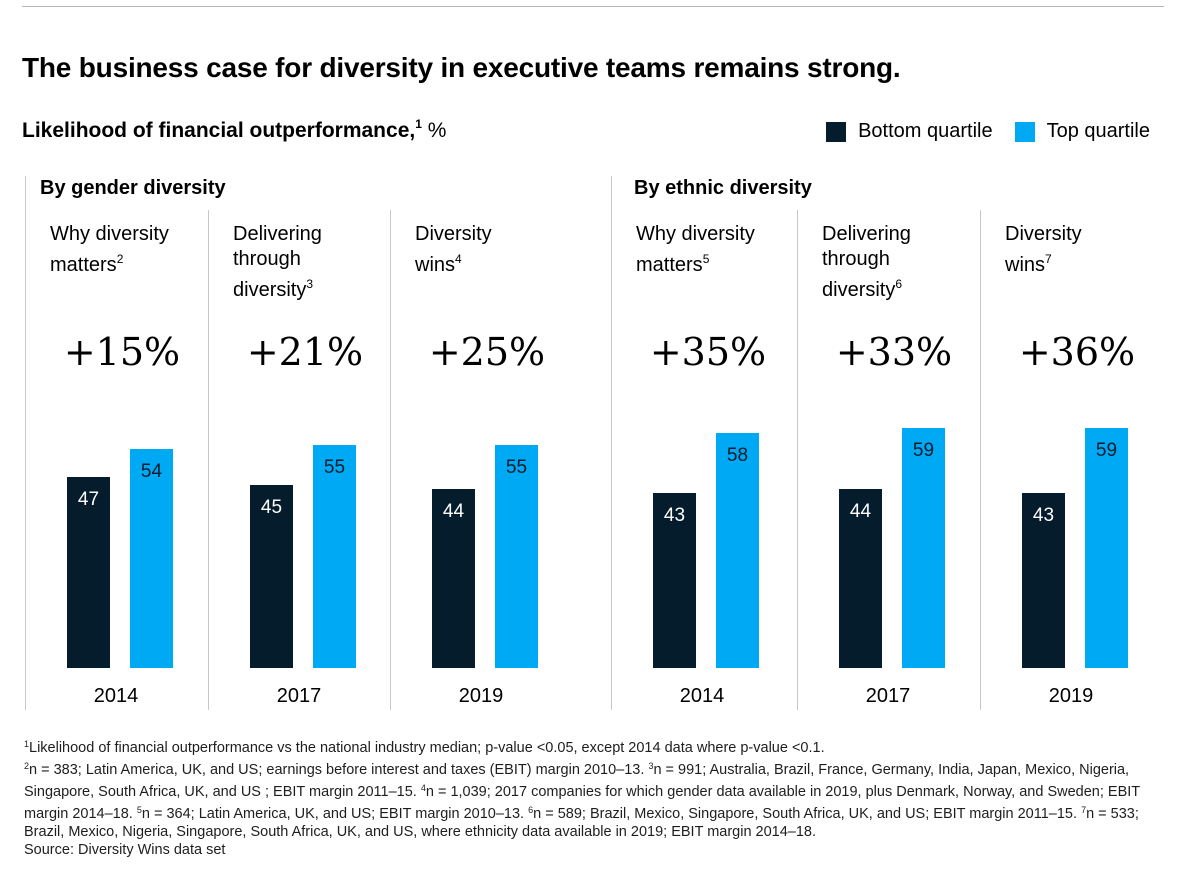 The width and height of the screenshot is (1200, 876). I want to click on panel-label-footnote-ref: 3, so click(310, 284).